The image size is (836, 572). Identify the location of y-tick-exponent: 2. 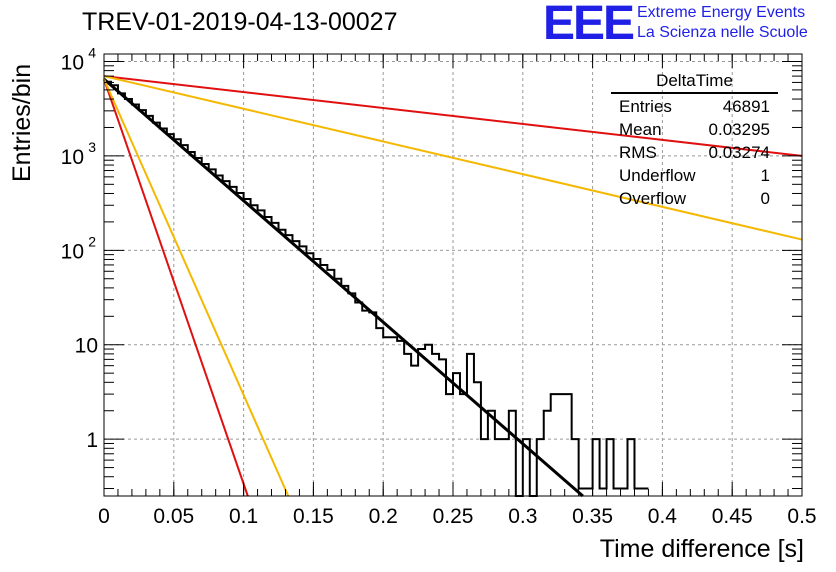
(92, 241).